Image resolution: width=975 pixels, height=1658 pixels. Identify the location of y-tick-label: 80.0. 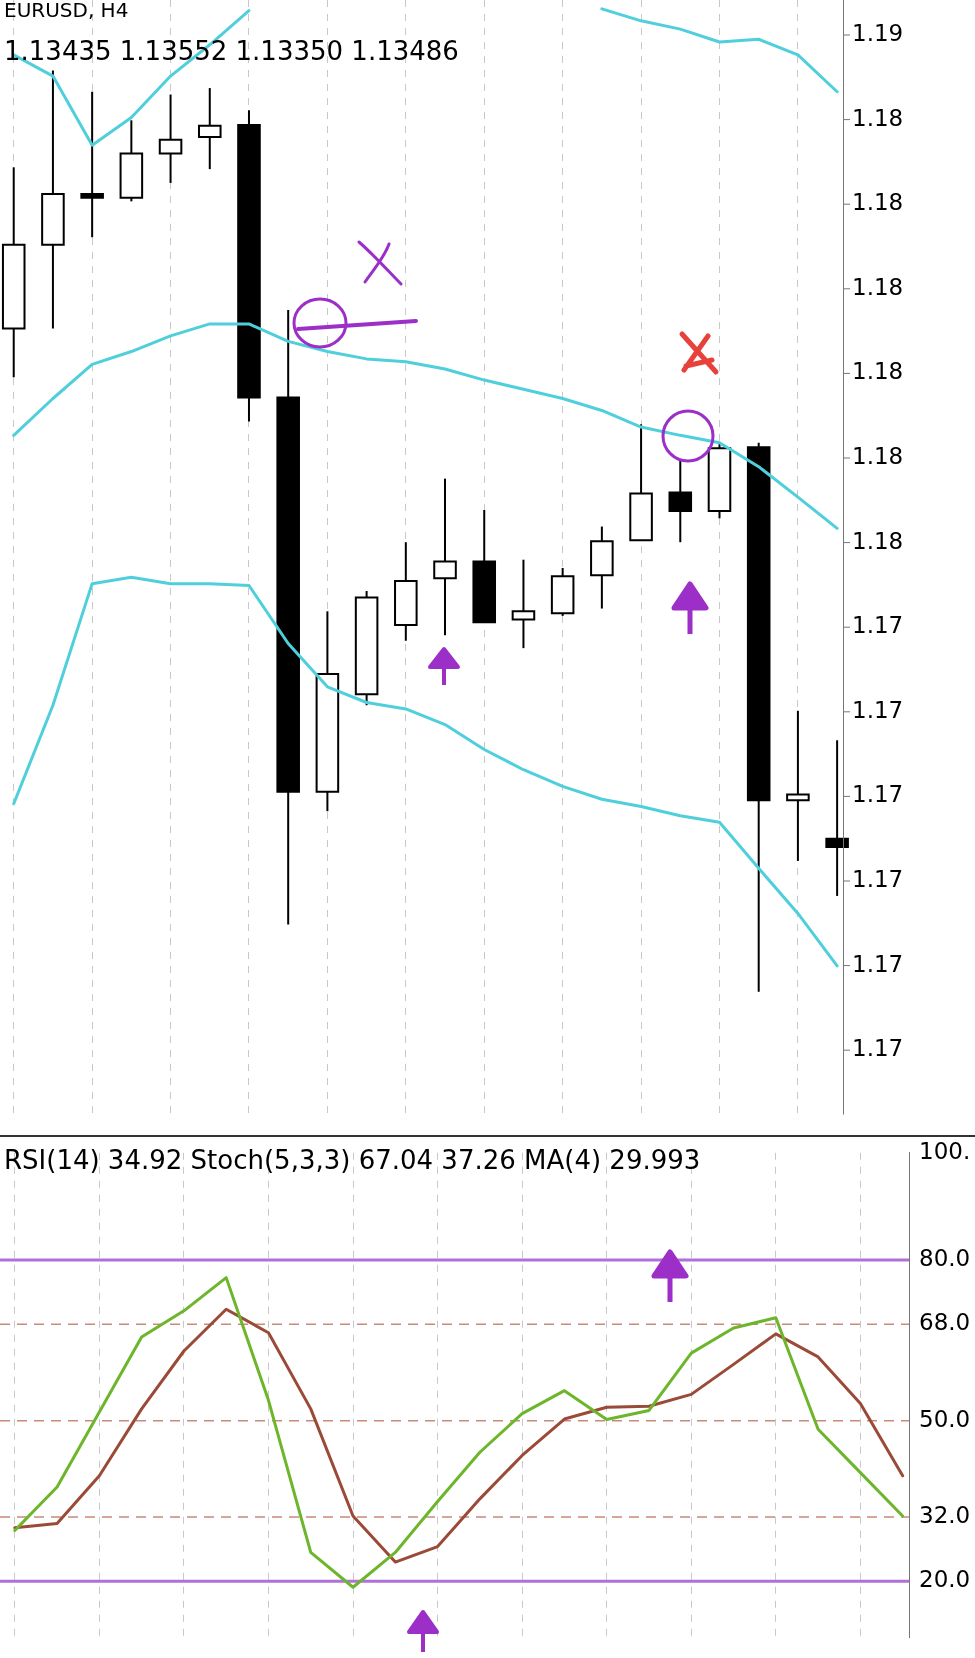
(945, 1257).